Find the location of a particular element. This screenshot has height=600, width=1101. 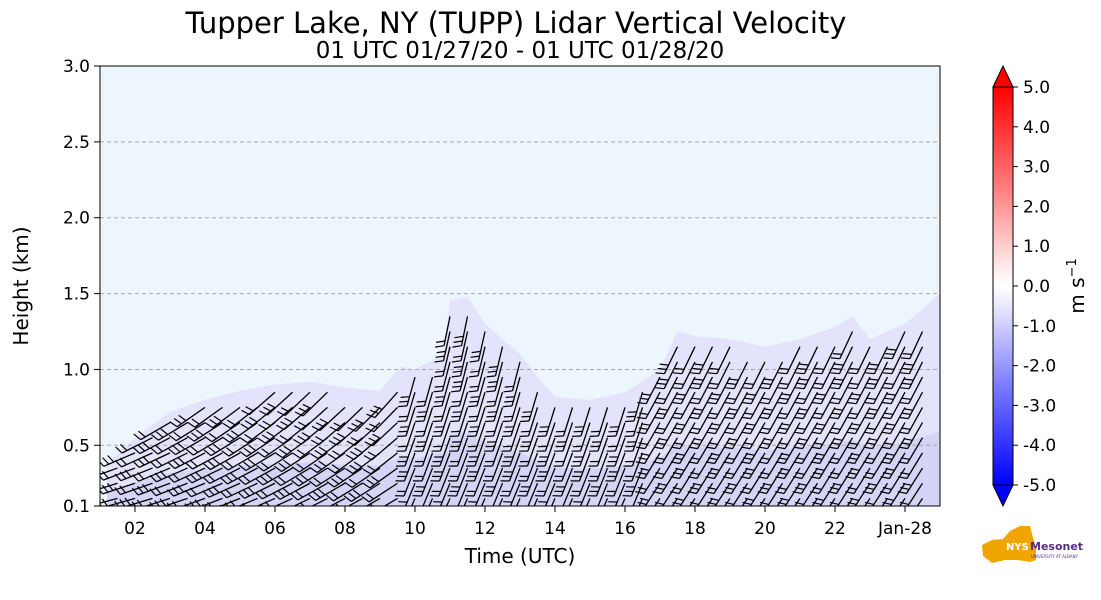

x-tick-label: 02 is located at coordinates (135, 529).